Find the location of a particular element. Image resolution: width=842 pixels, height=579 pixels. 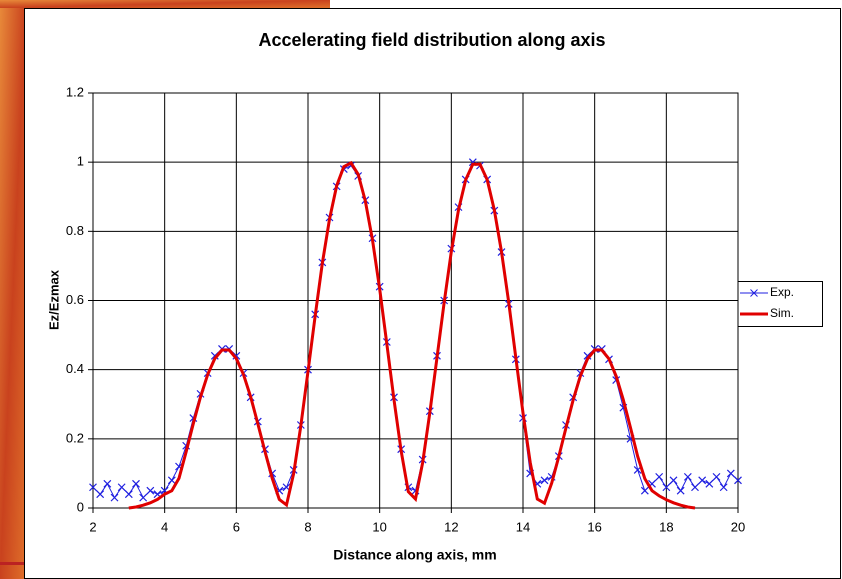

x-tick-label: 14 is located at coordinates (523, 526).